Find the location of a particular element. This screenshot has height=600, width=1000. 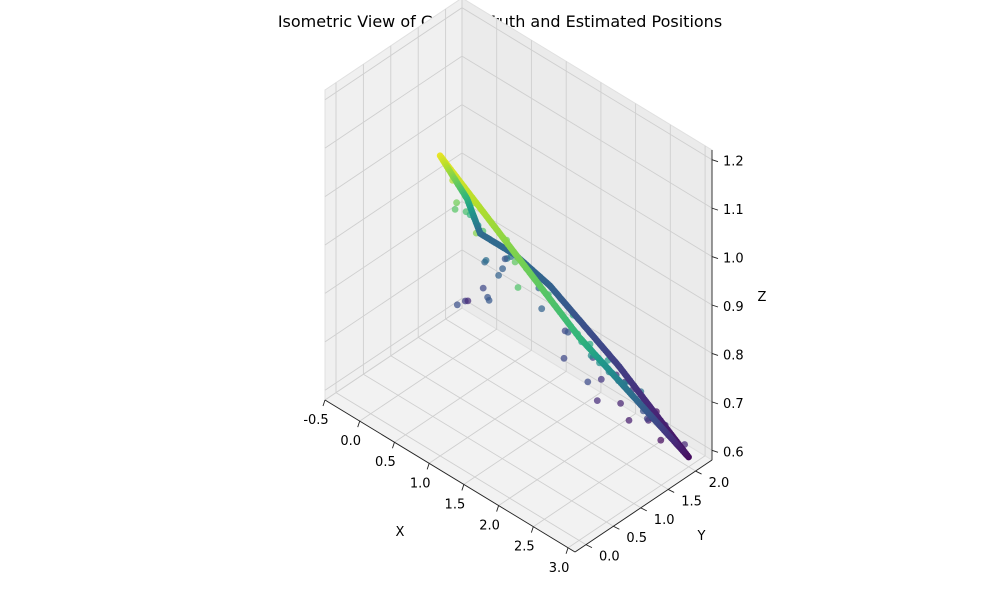

z-tick-label: 1.2 is located at coordinates (733, 162).